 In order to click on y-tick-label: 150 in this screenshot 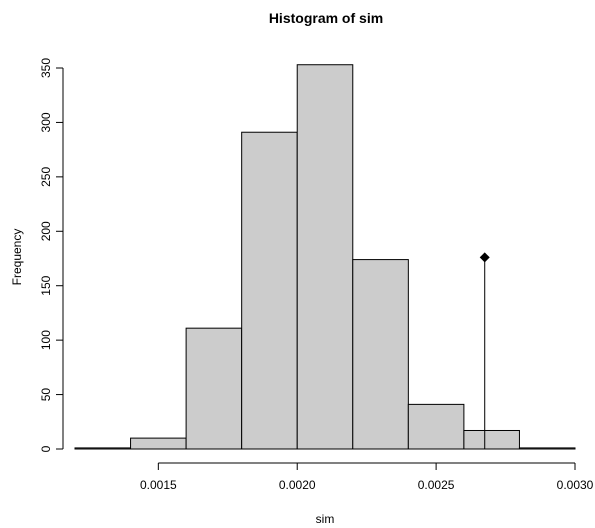, I will do `click(46, 285)`.